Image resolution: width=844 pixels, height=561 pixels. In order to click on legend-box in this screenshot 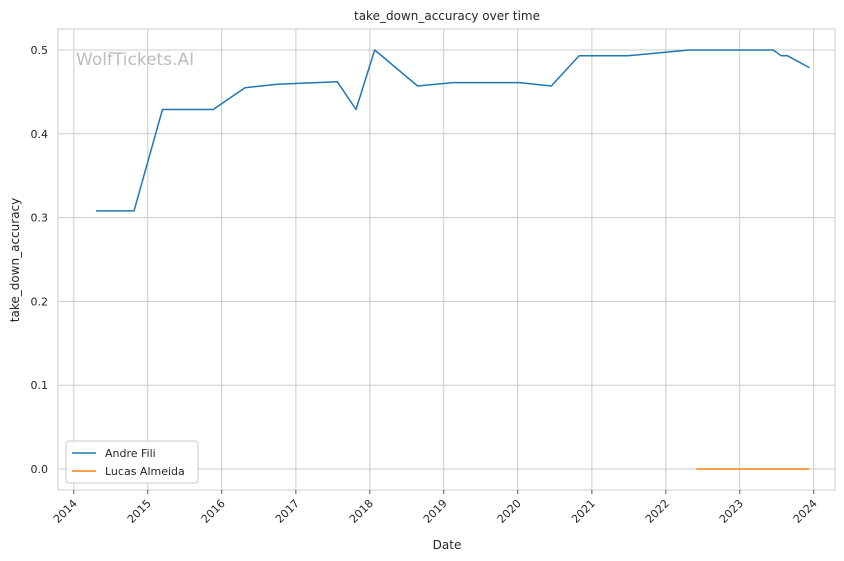, I will do `click(132, 462)`.